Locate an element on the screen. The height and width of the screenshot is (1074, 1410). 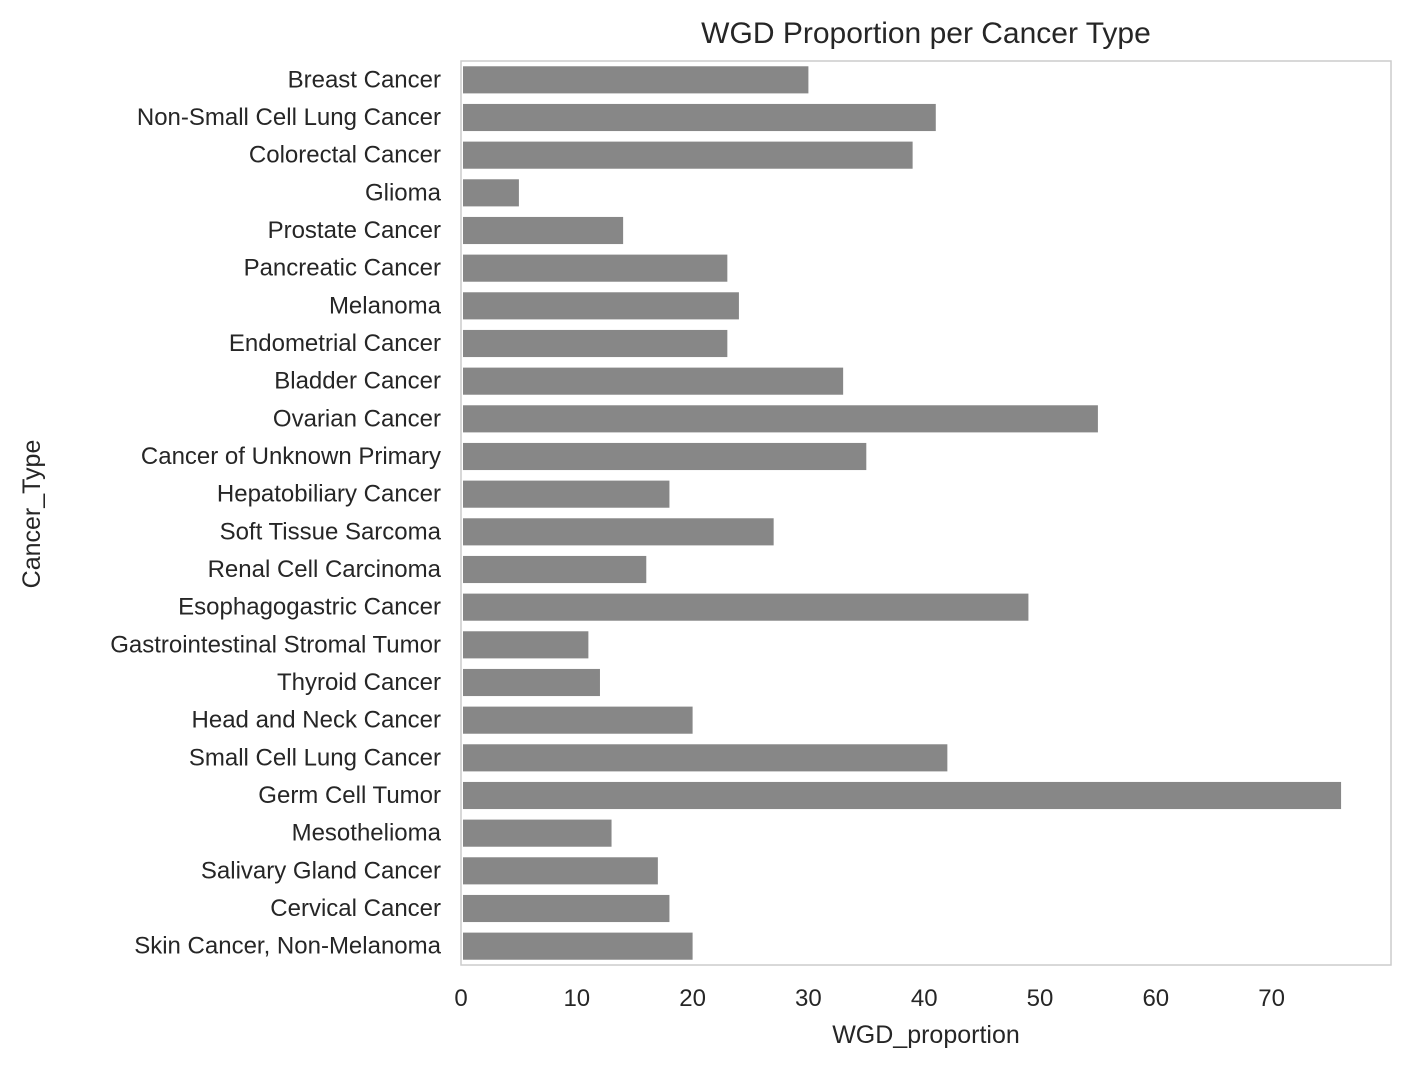
x-tick-label: 20 is located at coordinates (692, 998).